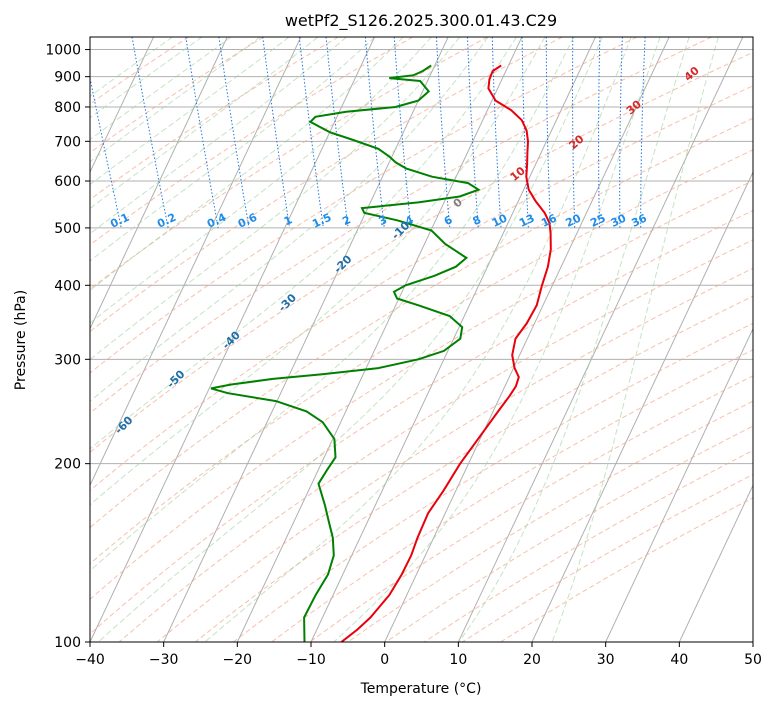  Describe the element at coordinates (67, 182) in the screenshot. I see `y-tick-label: 600` at that location.